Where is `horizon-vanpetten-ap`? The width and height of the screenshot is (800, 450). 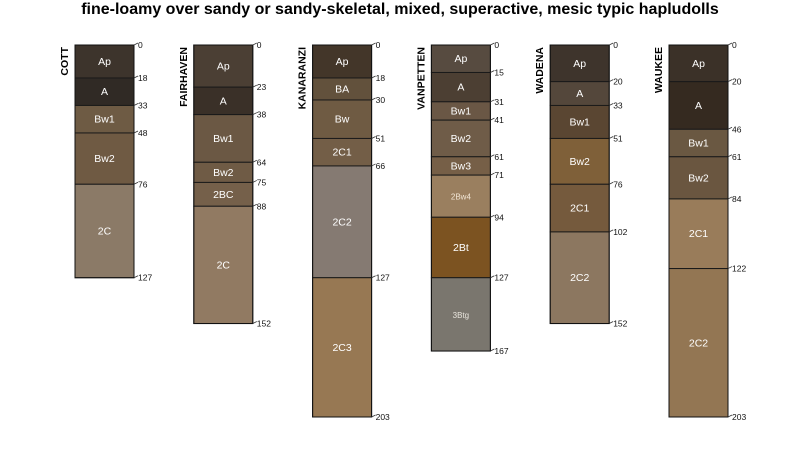
horizon-vanpetten-ap is located at coordinates (460, 58).